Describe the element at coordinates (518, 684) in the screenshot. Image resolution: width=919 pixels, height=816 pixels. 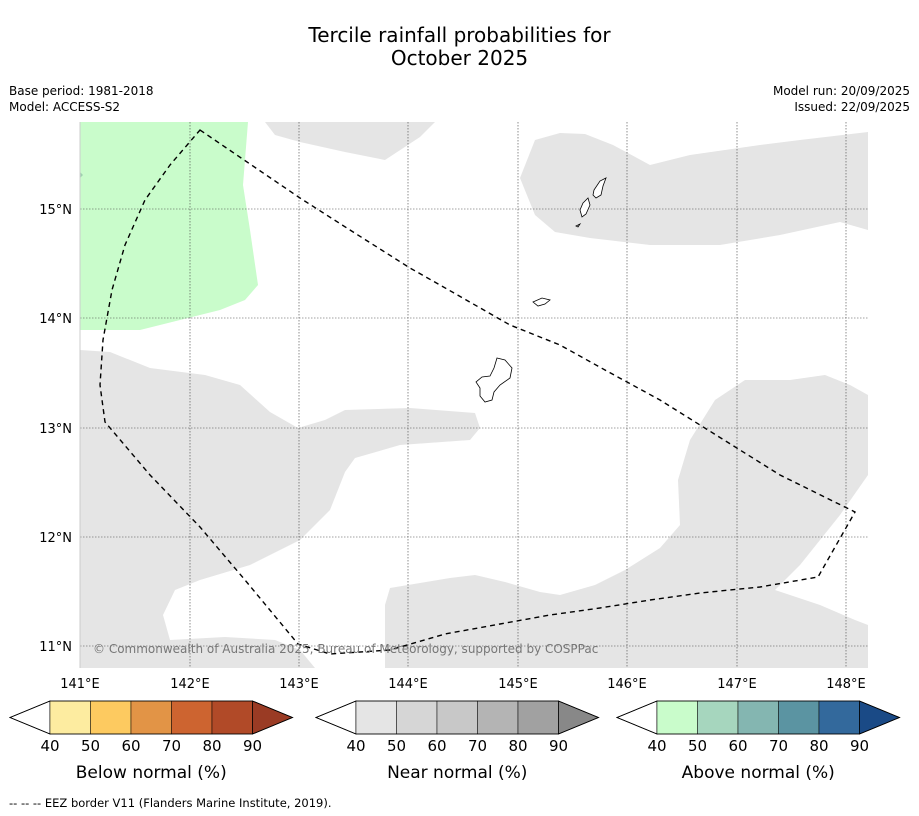
I see `lon-label: 145°E` at that location.